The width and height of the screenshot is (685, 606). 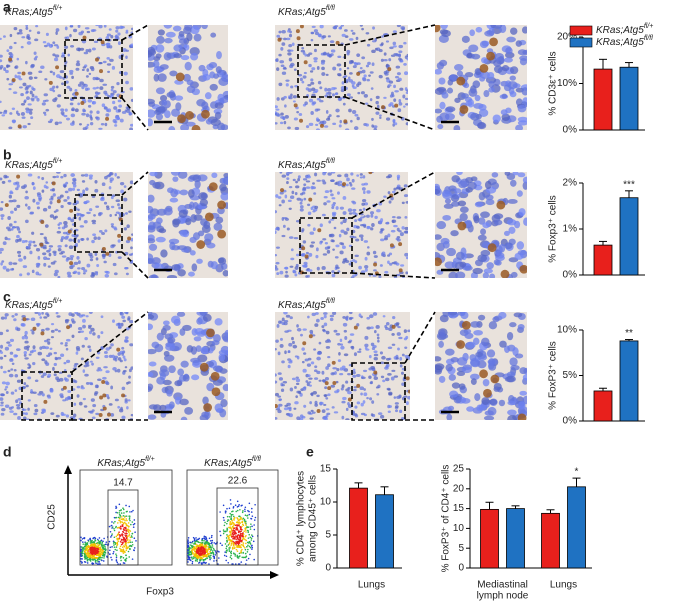 What do you see at coordinates (581, 42) in the screenshot?
I see `legend-swatch` at bounding box center [581, 42].